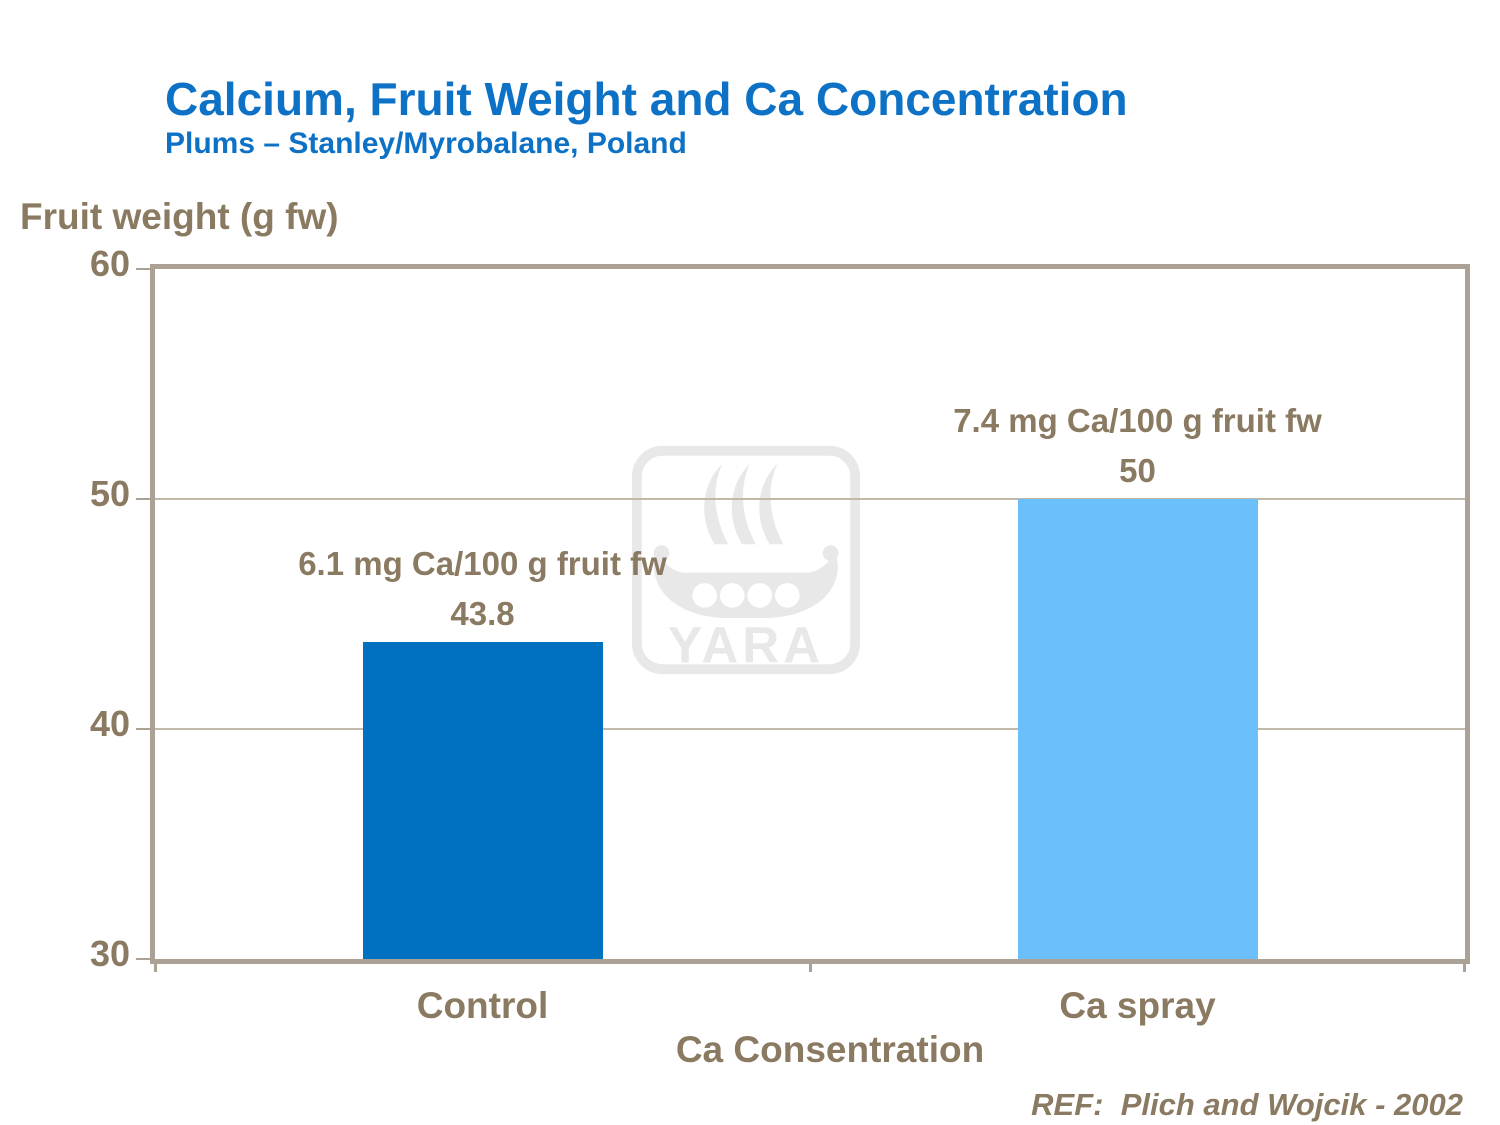  What do you see at coordinates (109, 723) in the screenshot?
I see `y-tick-label: 40` at bounding box center [109, 723].